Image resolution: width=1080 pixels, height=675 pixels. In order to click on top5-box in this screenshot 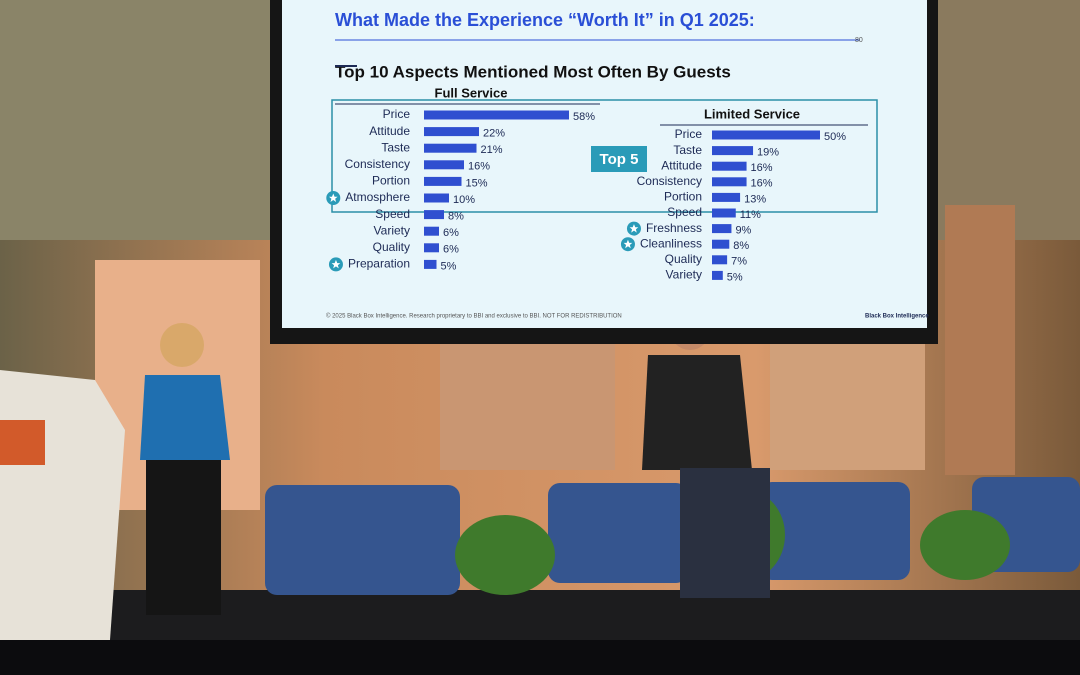, I will do `click(604, 156)`.